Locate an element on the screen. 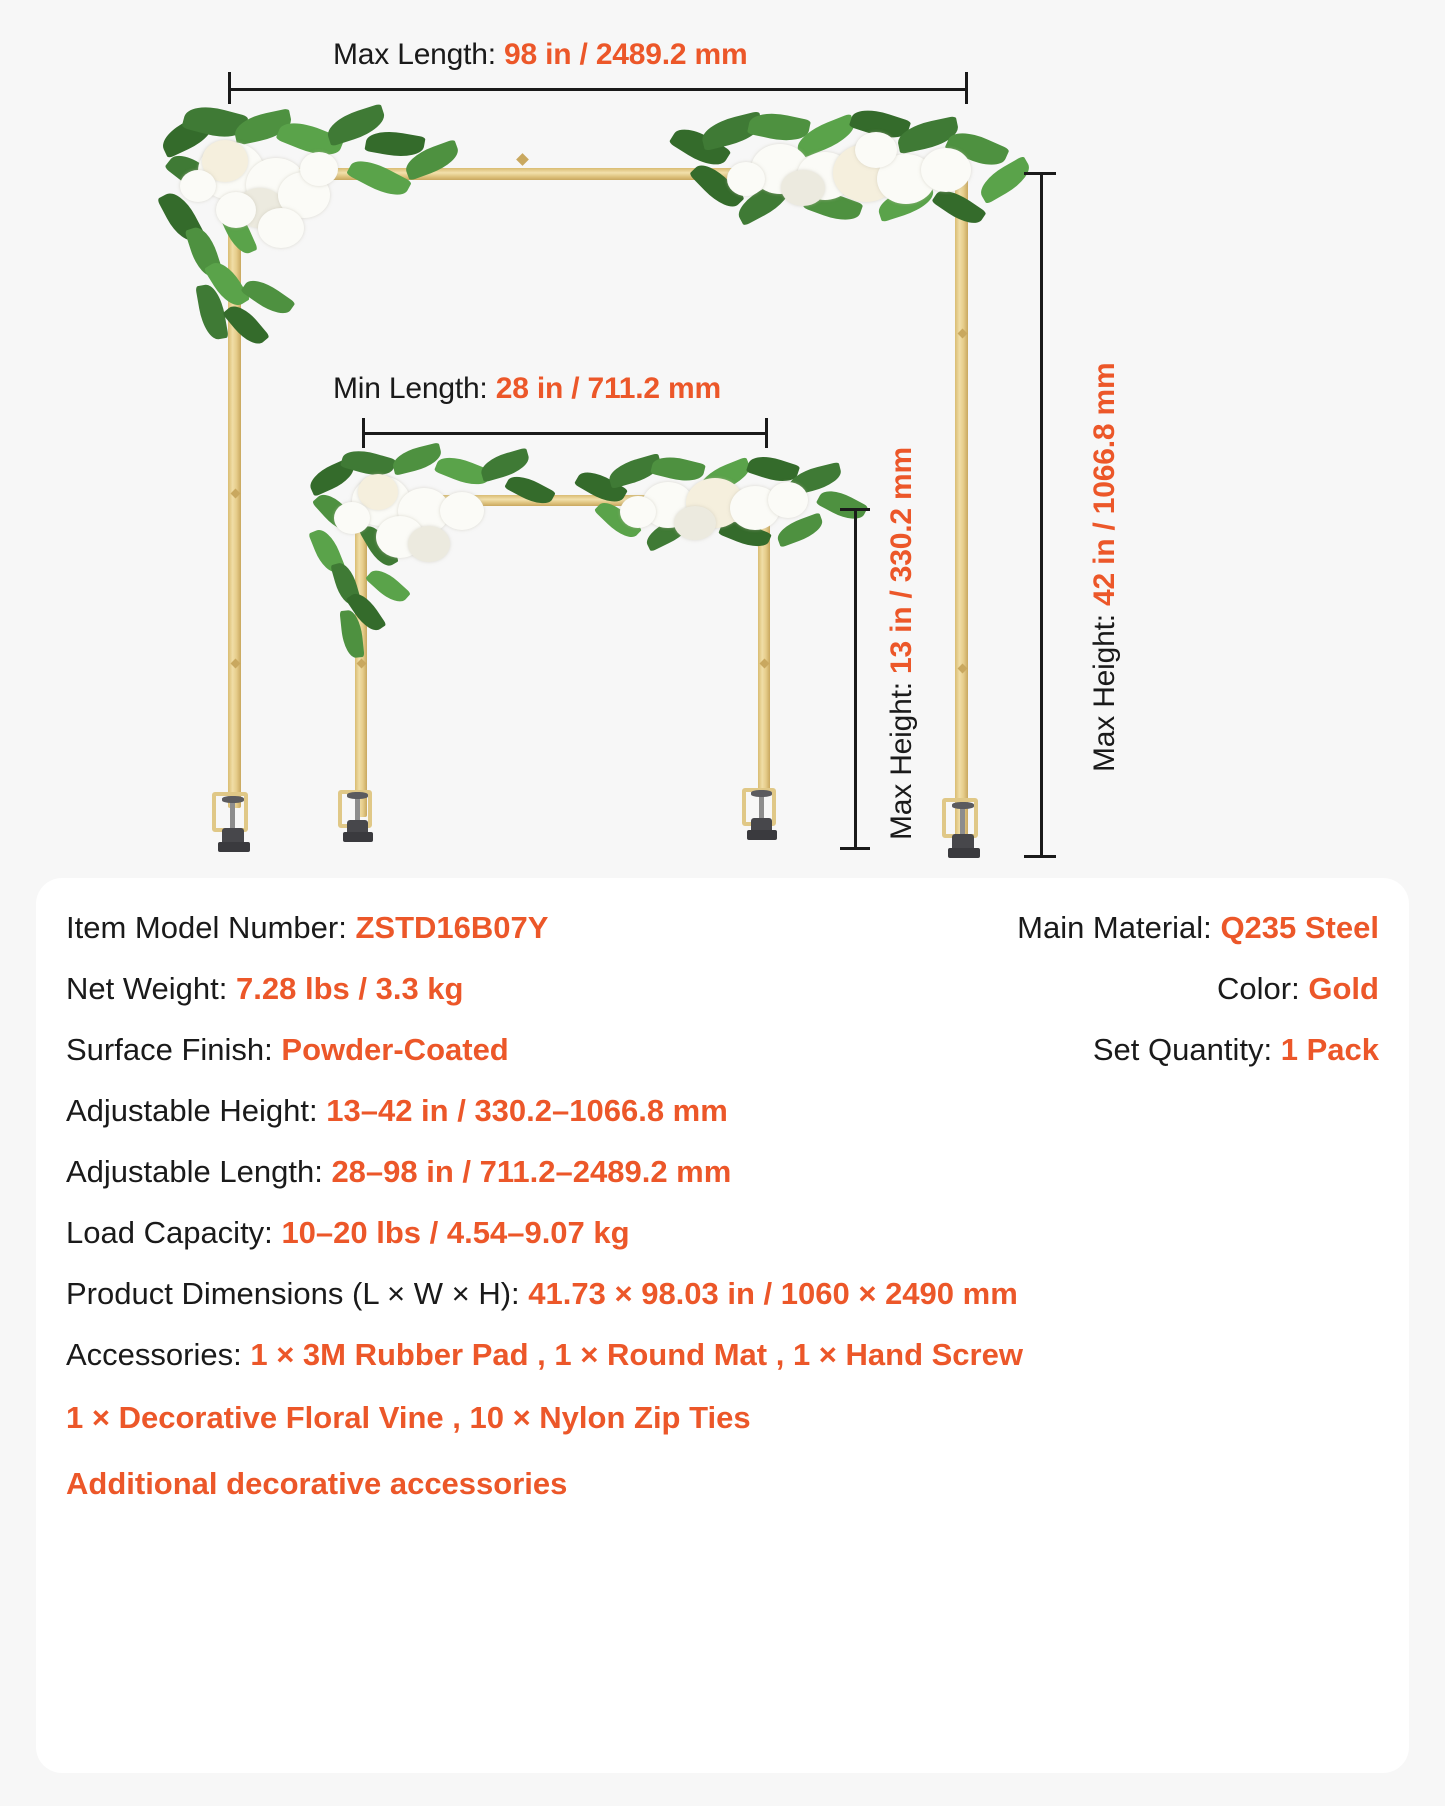 The image size is (1445, 1806). min-length-dimension-line is located at coordinates (565, 433).